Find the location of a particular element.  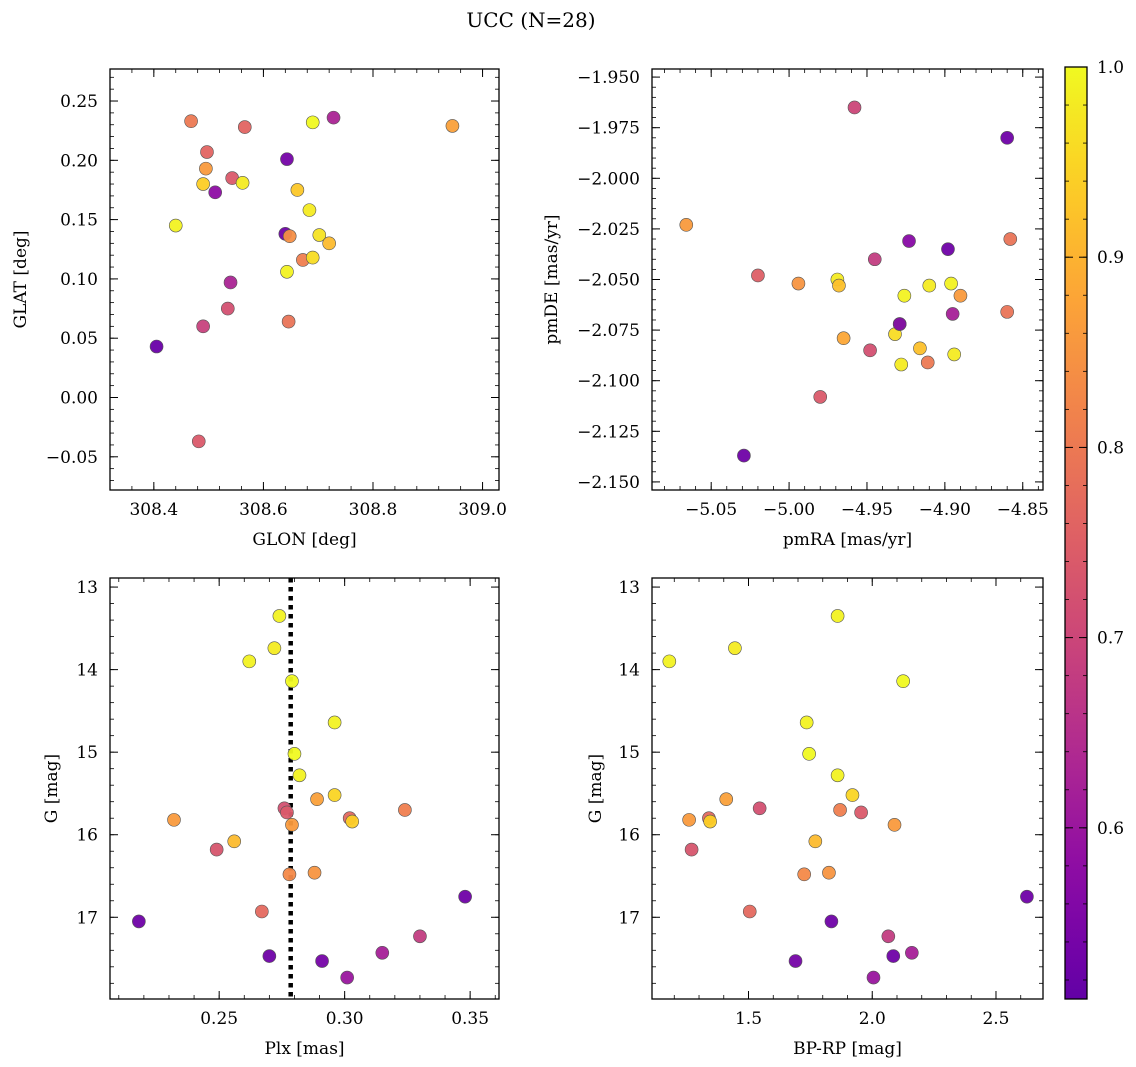

y-tick-label: −2.150 is located at coordinates (608, 483).